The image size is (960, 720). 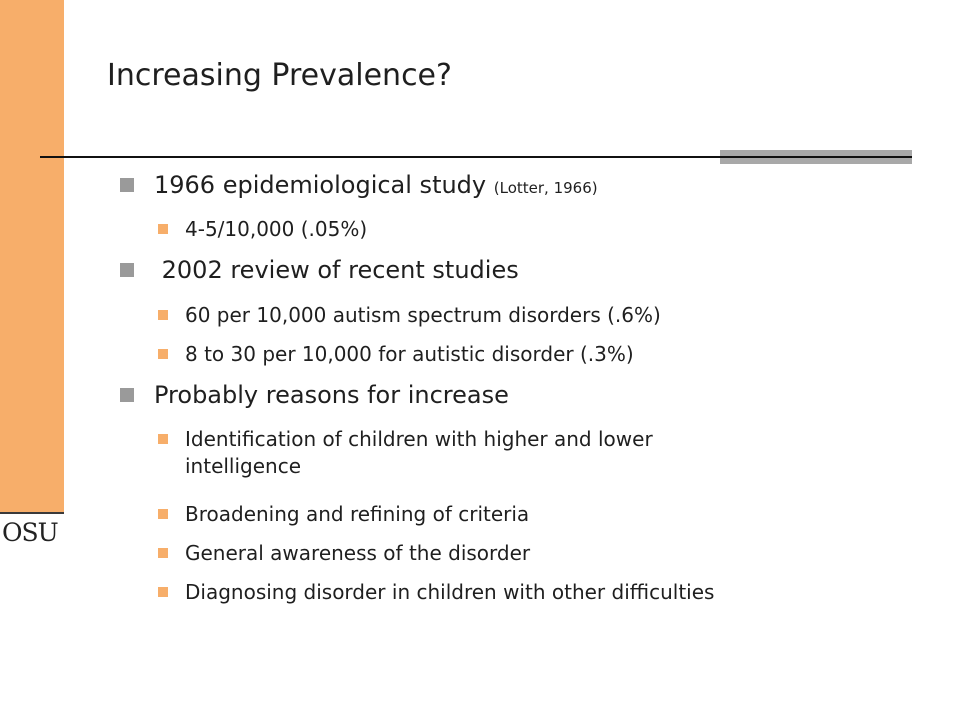 I want to click on citation: (Lotter, 1966), so click(x=545, y=188).